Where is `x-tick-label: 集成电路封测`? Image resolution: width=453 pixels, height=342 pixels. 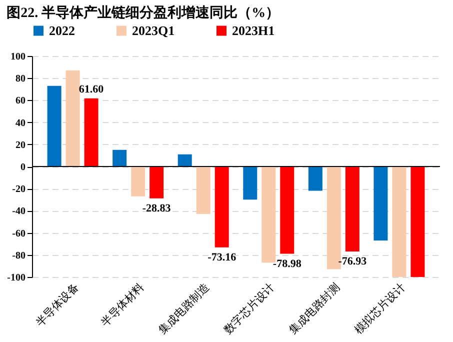
x-tick-label: 集成电路封测 is located at coordinates (314, 308).